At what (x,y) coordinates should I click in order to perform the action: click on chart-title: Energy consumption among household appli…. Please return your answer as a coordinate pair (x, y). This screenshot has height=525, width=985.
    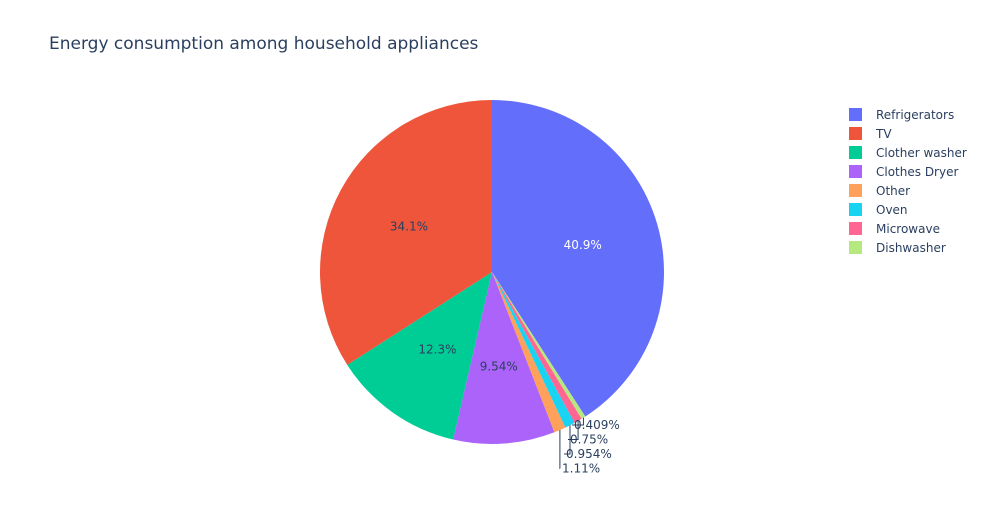
    Looking at the image, I should click on (264, 44).